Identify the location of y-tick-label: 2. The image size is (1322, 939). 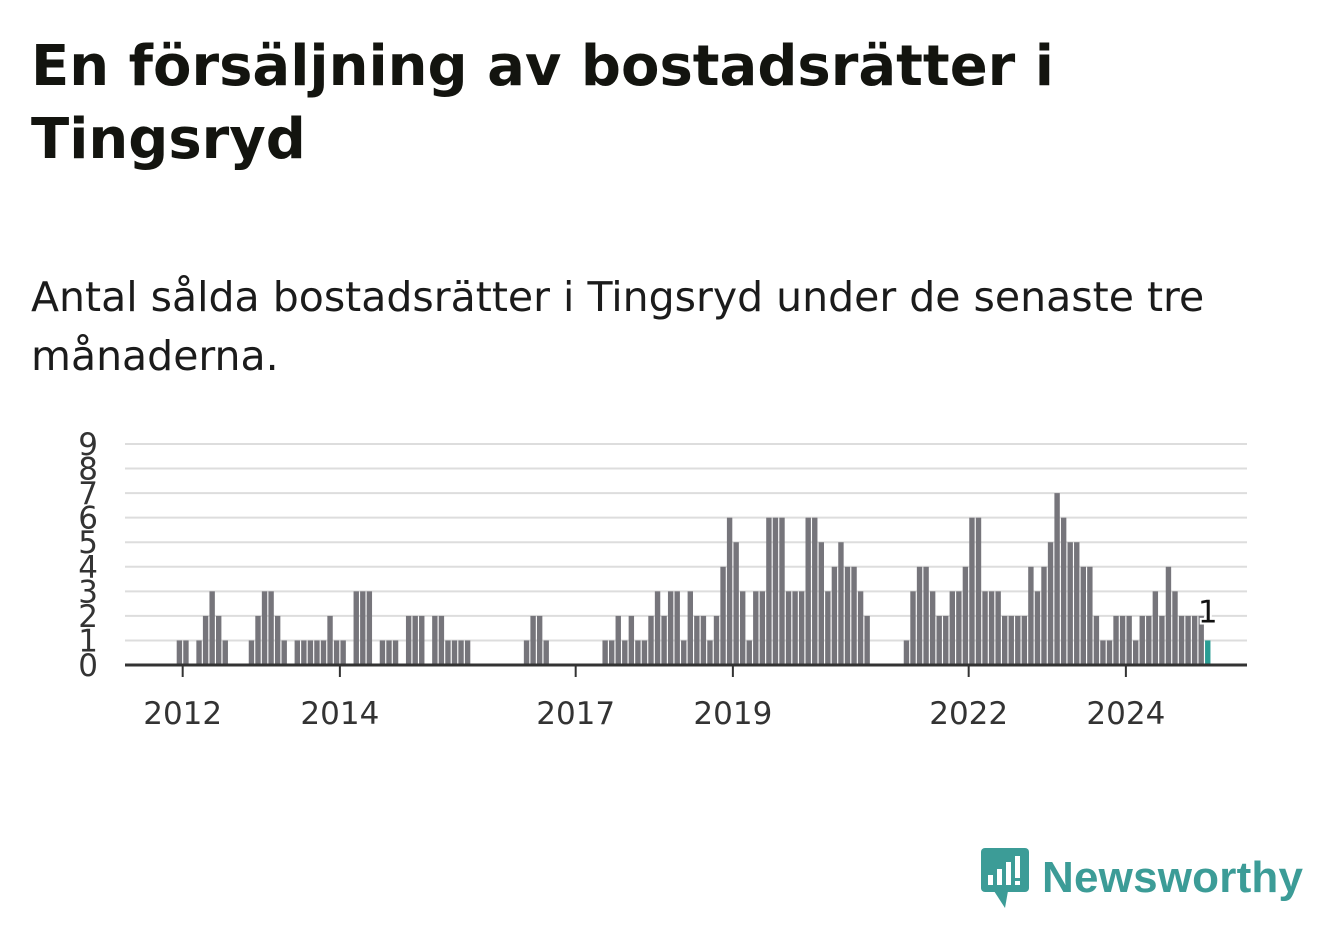
(88, 617).